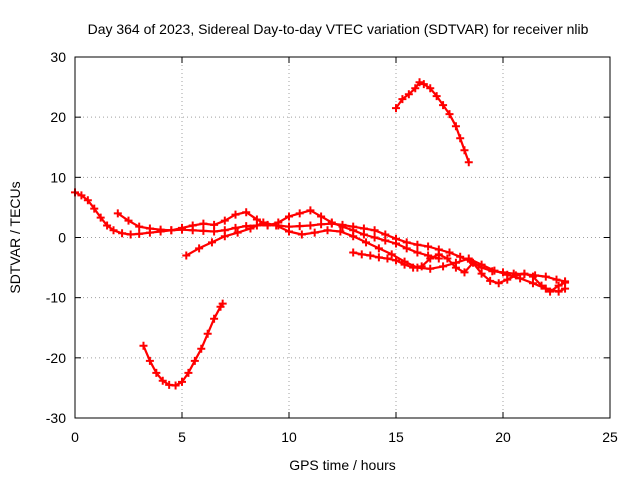  I want to click on series-lower-arc, so click(183, 344).